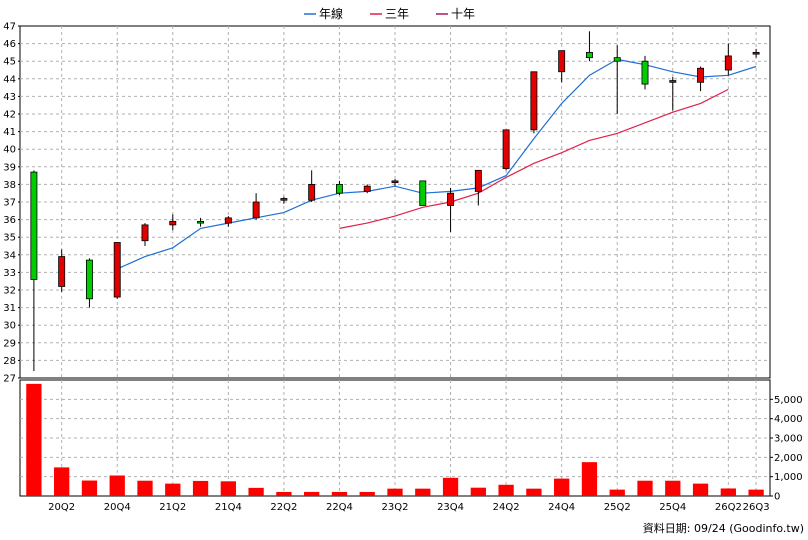 Image resolution: width=808 pixels, height=540 pixels. I want to click on volume-tick-label: 3,000, so click(788, 439).